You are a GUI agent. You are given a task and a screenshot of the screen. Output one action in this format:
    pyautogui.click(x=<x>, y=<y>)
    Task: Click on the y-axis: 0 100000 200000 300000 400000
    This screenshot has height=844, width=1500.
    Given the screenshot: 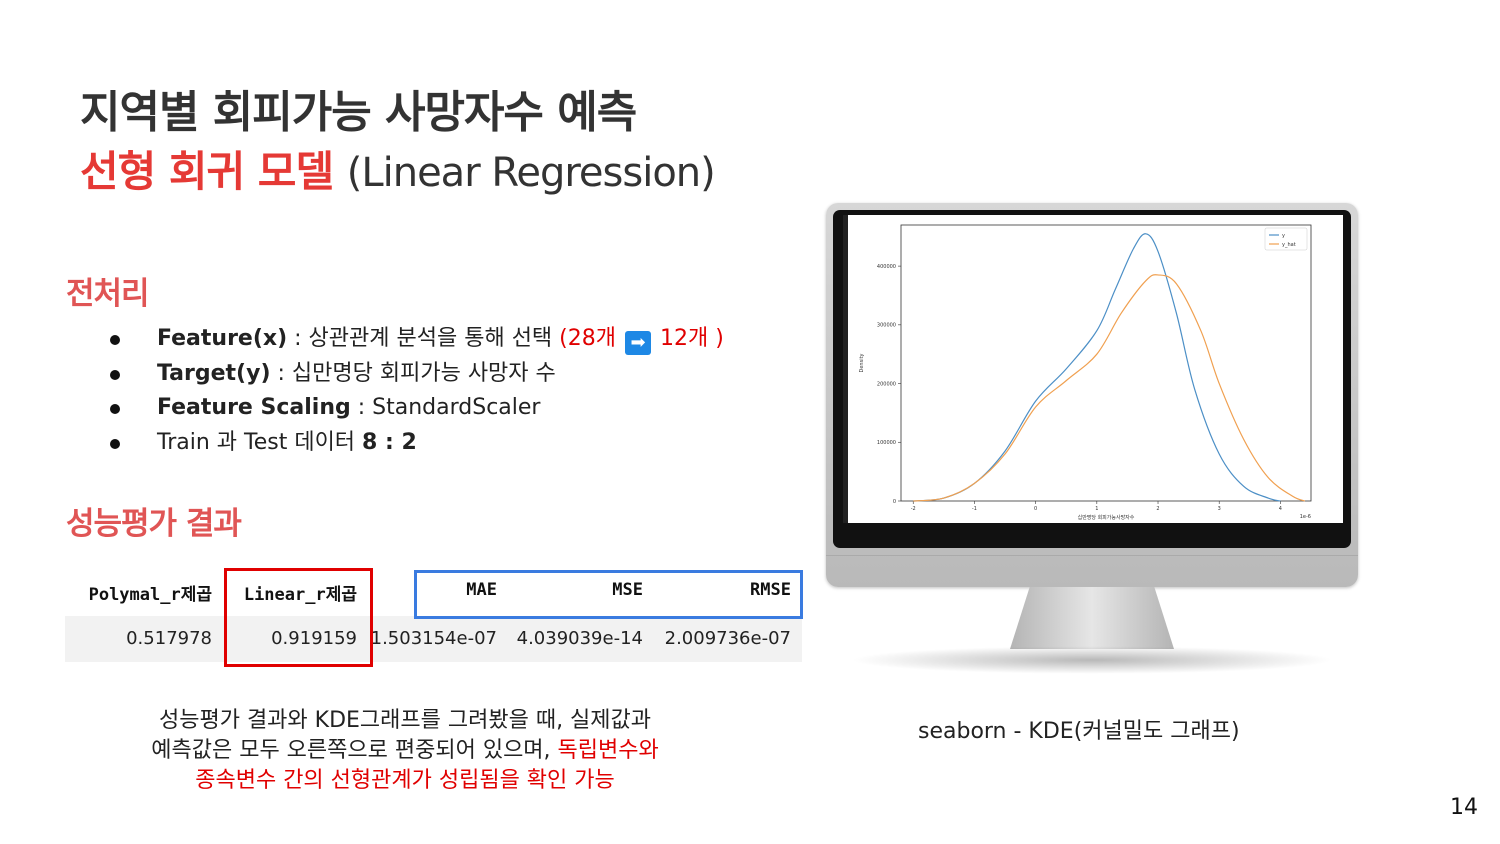 What is the action you would take?
    pyautogui.click(x=889, y=384)
    